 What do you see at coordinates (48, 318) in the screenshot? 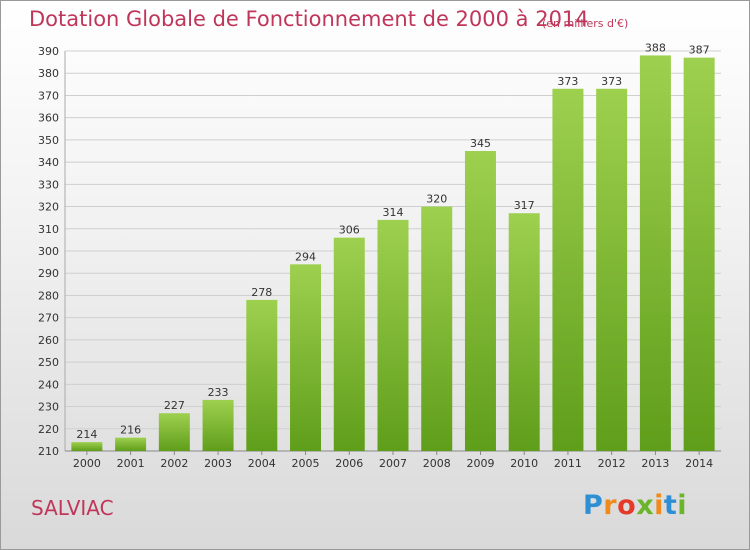
I see `y-tick-label: 270` at bounding box center [48, 318].